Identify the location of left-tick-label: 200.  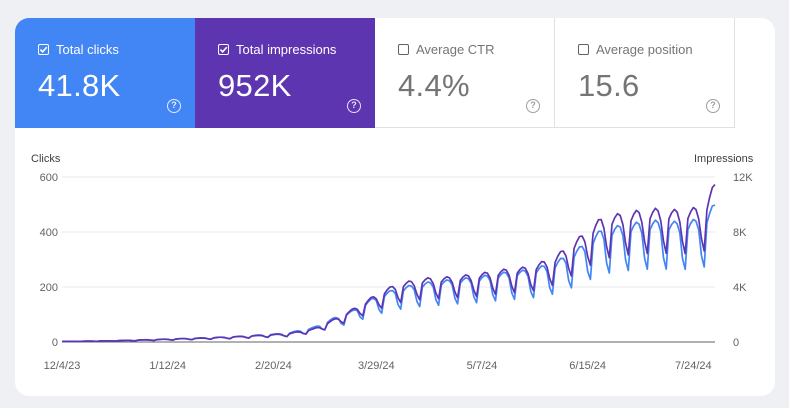
(49, 288).